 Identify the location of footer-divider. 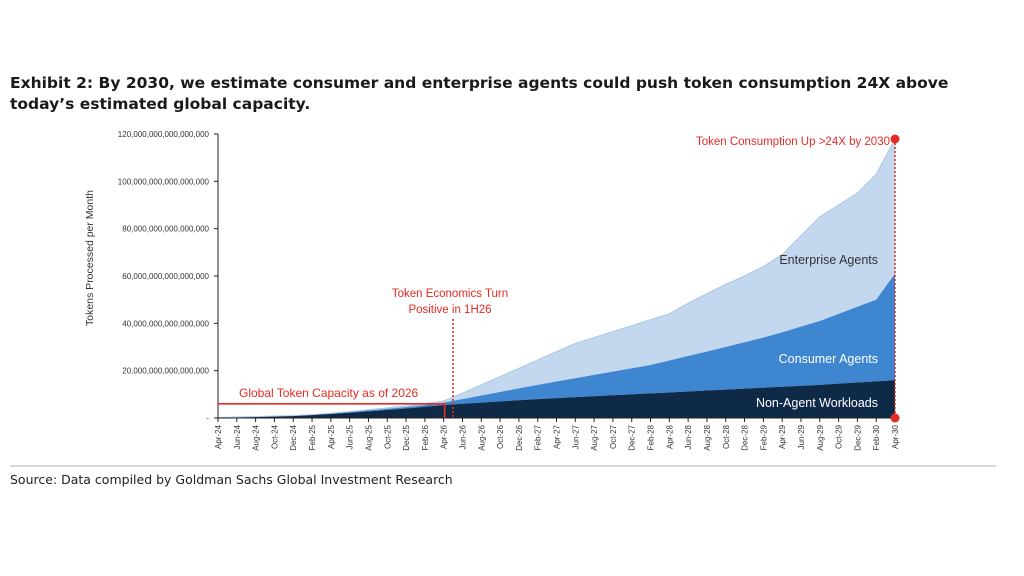
(503, 466).